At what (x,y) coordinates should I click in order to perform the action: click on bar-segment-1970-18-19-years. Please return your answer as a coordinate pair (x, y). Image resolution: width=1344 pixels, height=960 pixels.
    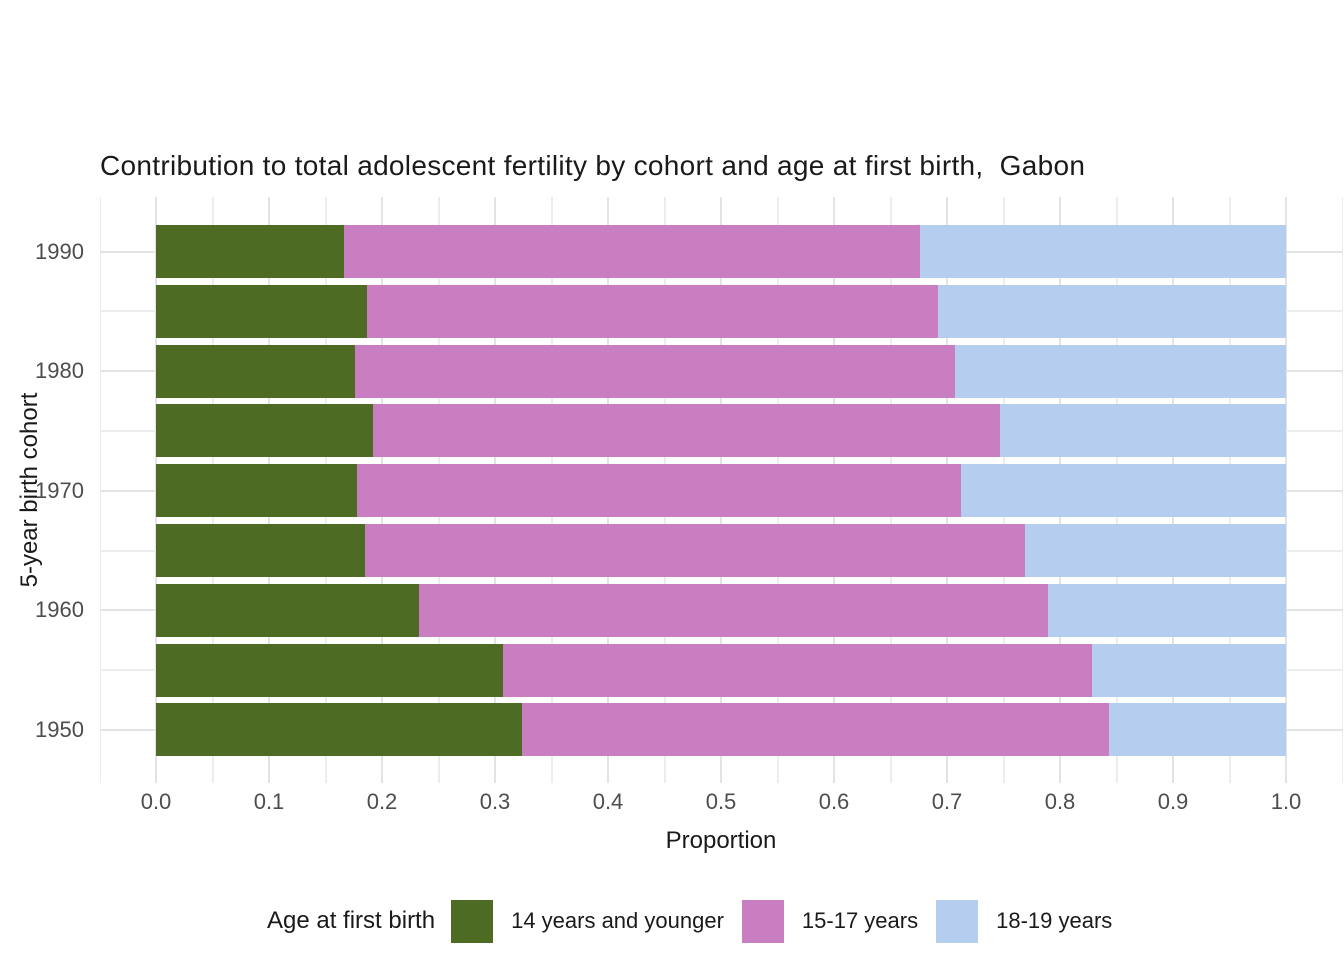
    Looking at the image, I should click on (1123, 491).